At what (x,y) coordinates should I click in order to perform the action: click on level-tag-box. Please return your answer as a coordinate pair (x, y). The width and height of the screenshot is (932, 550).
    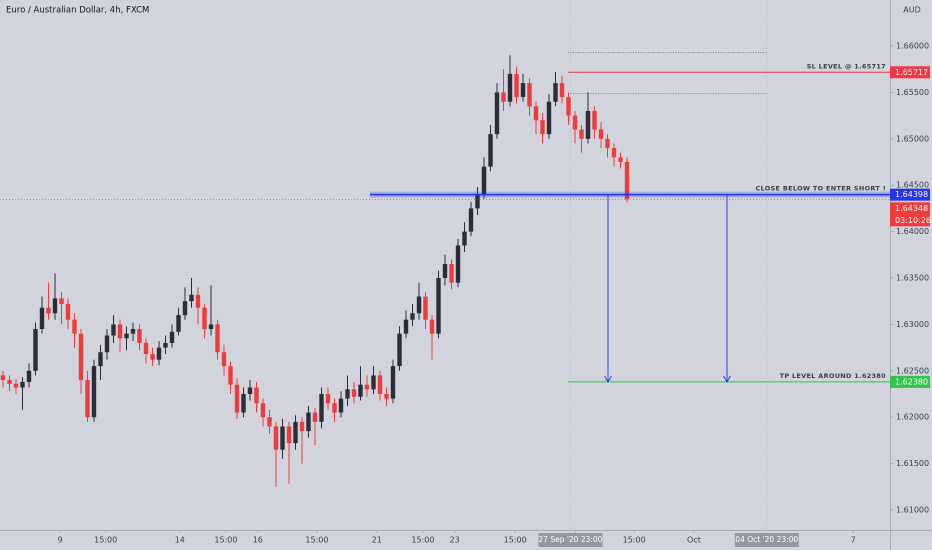
    Looking at the image, I should click on (910, 194).